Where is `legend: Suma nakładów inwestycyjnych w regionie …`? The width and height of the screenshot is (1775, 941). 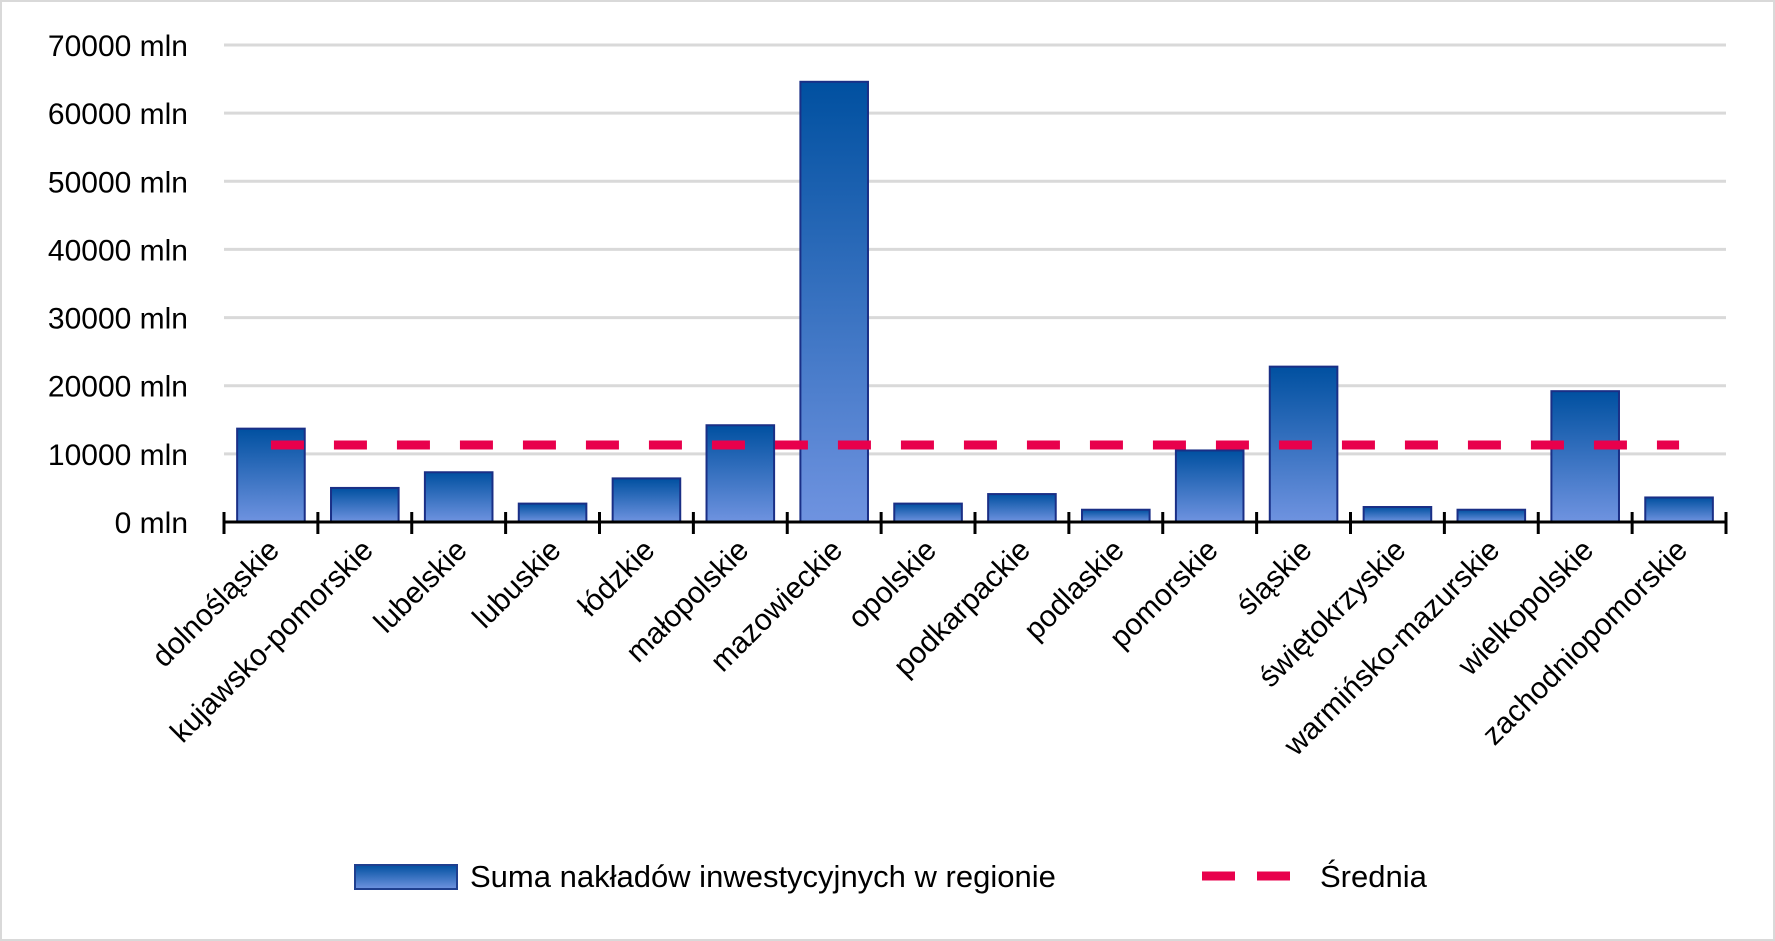
legend: Suma nakładów inwestycyjnych w regionie … is located at coordinates (891, 876).